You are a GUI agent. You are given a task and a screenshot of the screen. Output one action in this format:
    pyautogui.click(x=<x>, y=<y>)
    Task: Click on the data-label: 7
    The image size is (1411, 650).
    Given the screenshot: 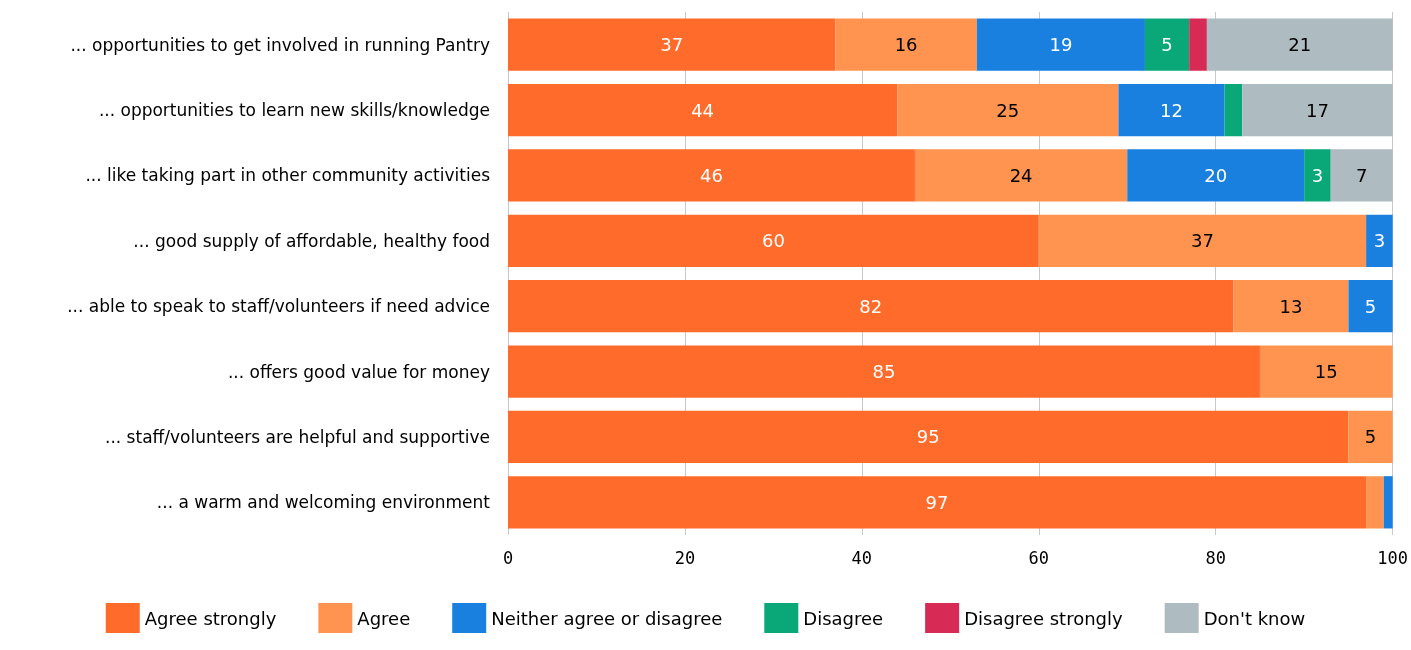 What is the action you would take?
    pyautogui.click(x=1361, y=175)
    